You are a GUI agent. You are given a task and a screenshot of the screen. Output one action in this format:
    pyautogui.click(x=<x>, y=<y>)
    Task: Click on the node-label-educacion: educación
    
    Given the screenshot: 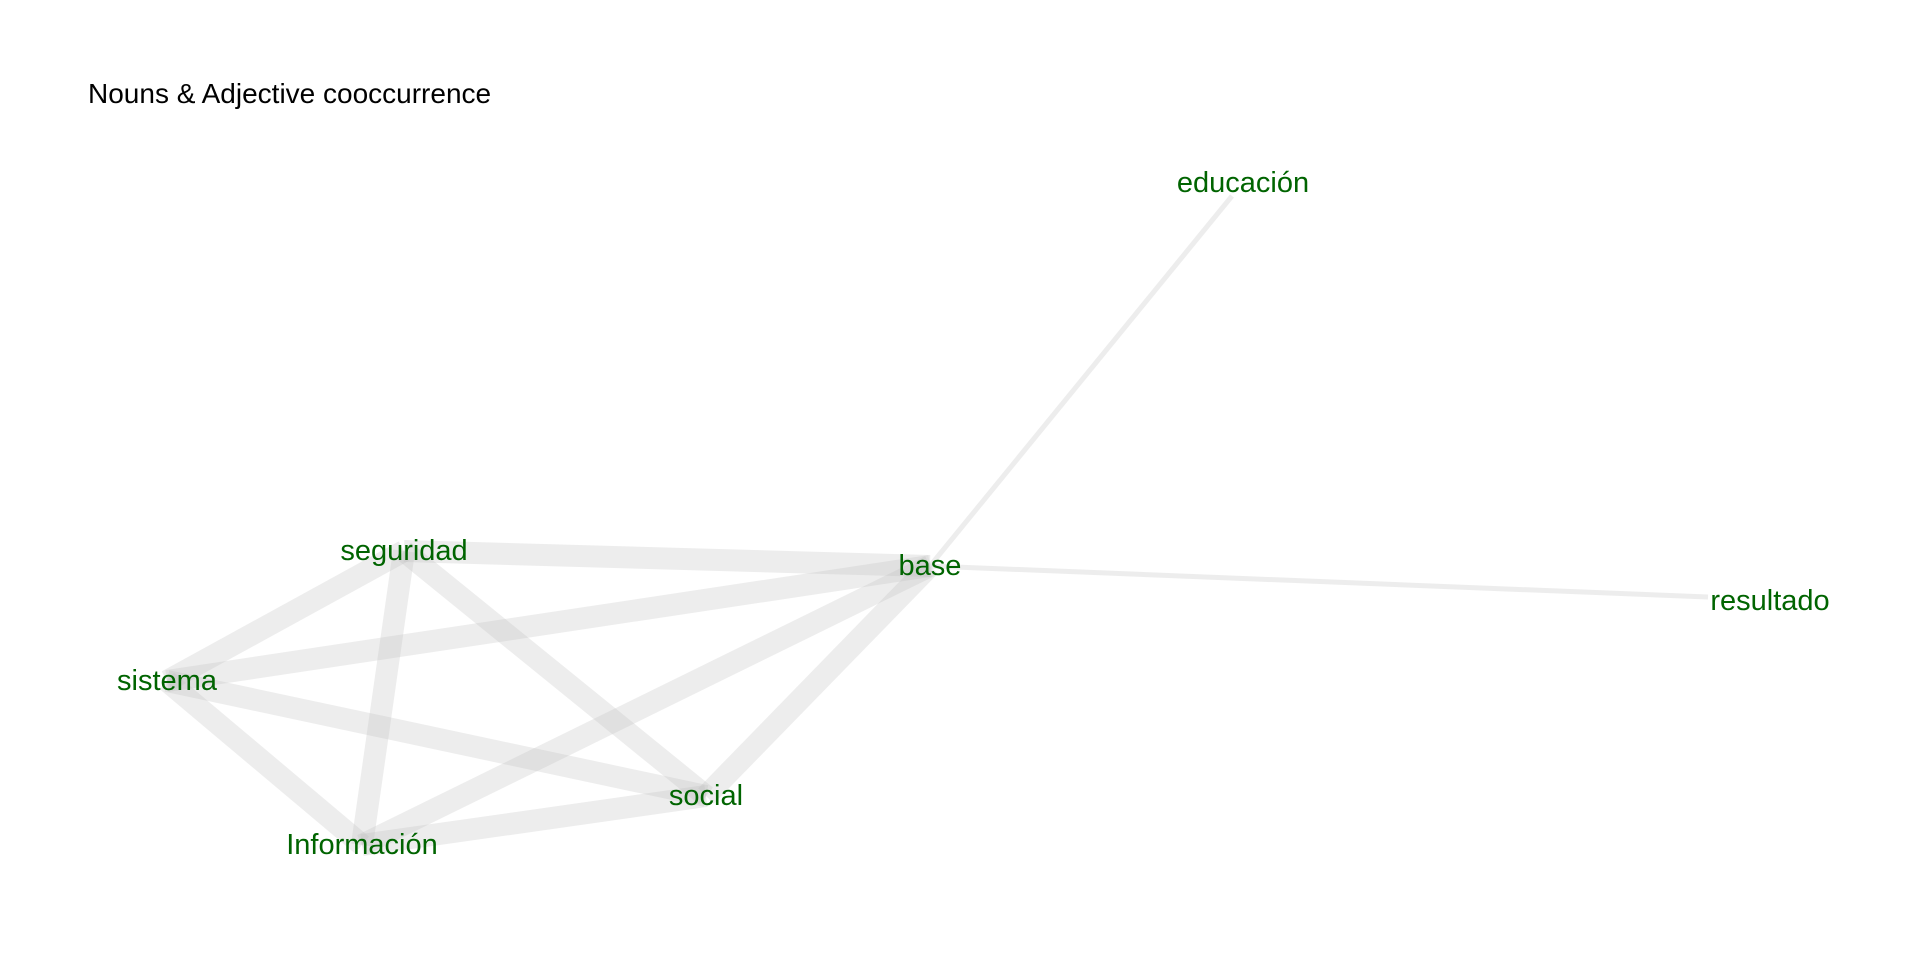 What is the action you would take?
    pyautogui.click(x=1243, y=183)
    